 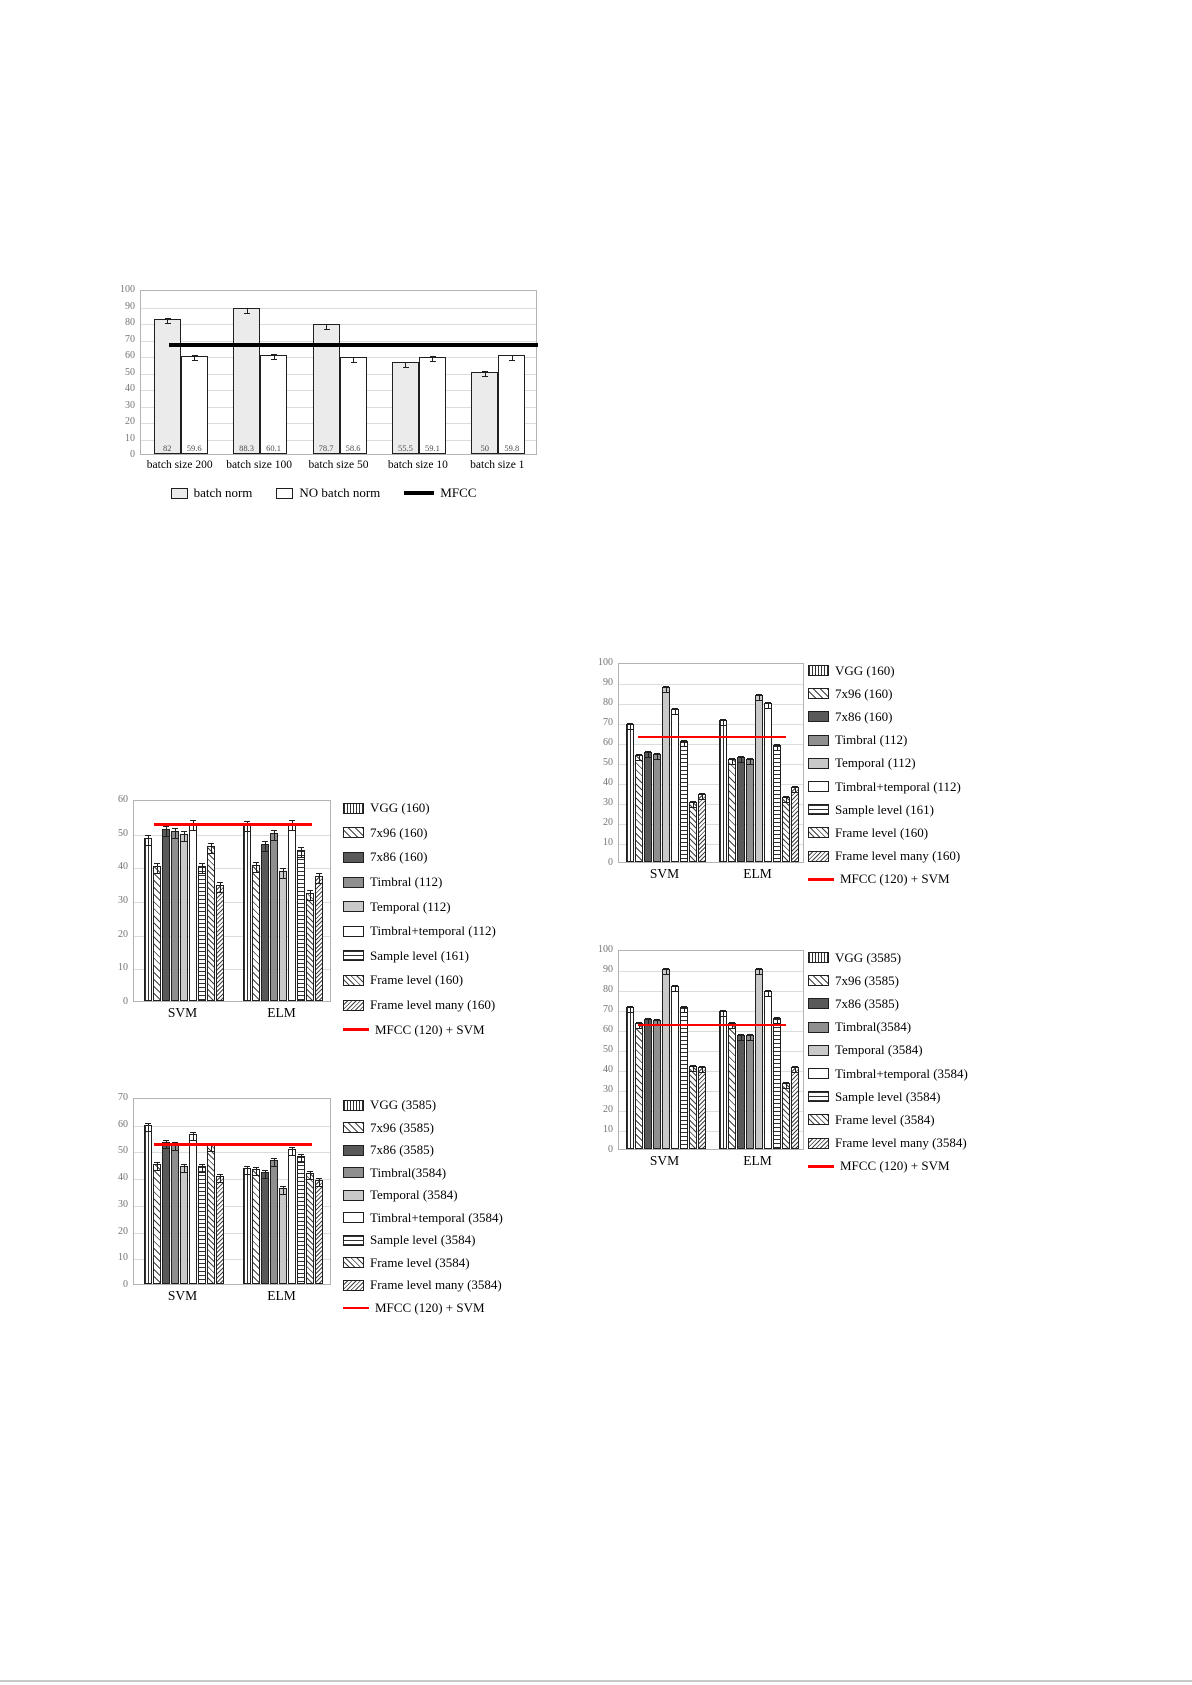 I want to click on y-axis-tick-label: 70, so click(x=608, y=1009).